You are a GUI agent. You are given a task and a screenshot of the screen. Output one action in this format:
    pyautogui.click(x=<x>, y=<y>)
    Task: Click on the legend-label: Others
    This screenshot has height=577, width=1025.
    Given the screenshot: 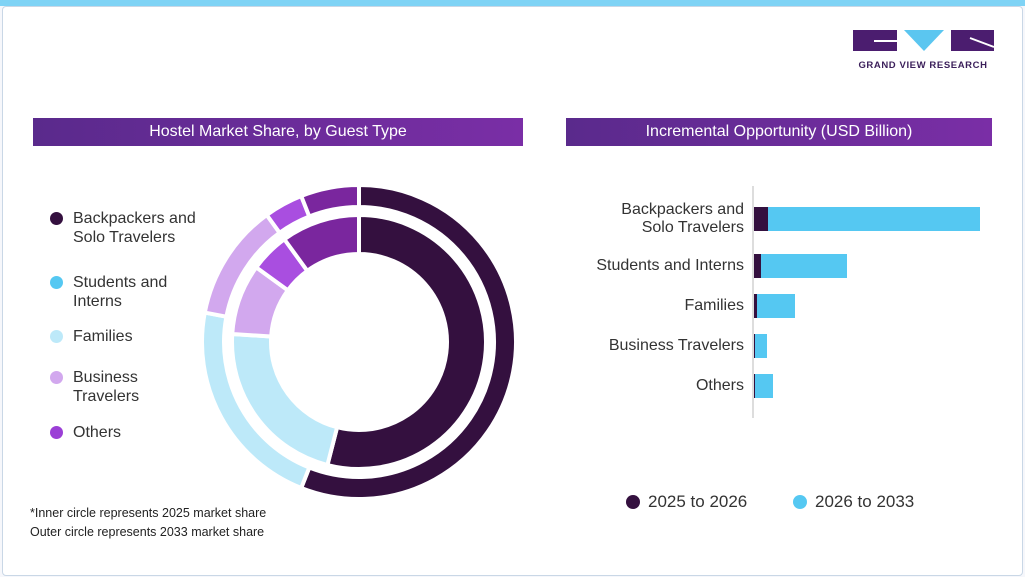 What is the action you would take?
    pyautogui.click(x=97, y=432)
    